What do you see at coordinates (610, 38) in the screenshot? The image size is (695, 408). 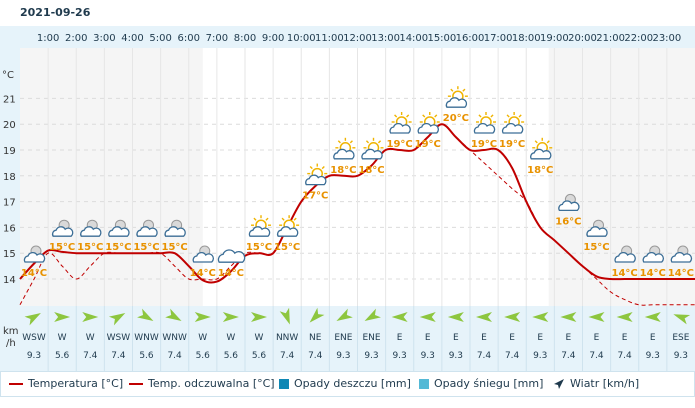 I see `hour-label: 21:00` at bounding box center [610, 38].